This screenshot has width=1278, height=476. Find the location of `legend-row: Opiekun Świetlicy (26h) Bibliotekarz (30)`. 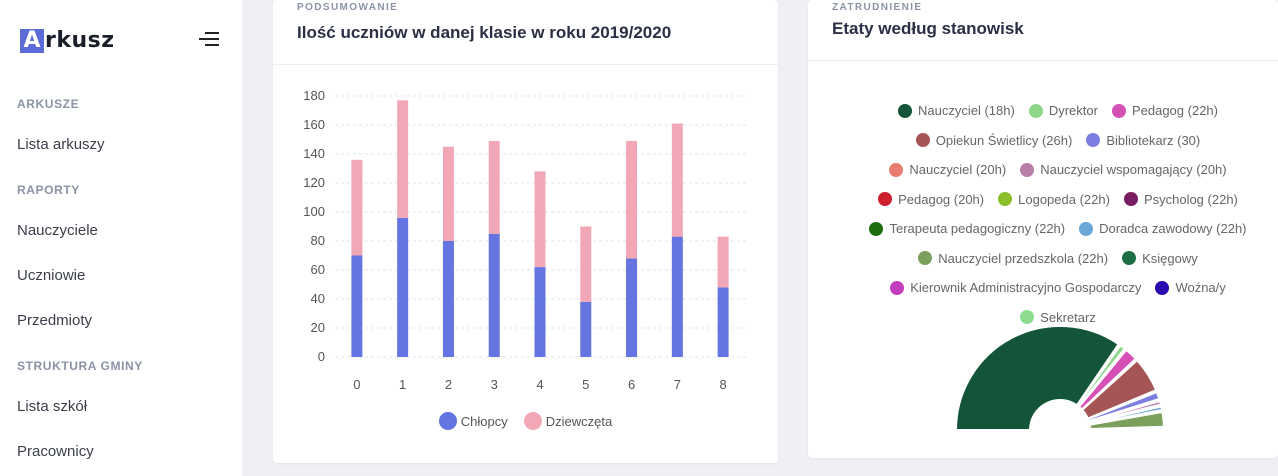

legend-row: Opiekun Świetlicy (26h) Bibliotekarz (30) is located at coordinates (1058, 141).